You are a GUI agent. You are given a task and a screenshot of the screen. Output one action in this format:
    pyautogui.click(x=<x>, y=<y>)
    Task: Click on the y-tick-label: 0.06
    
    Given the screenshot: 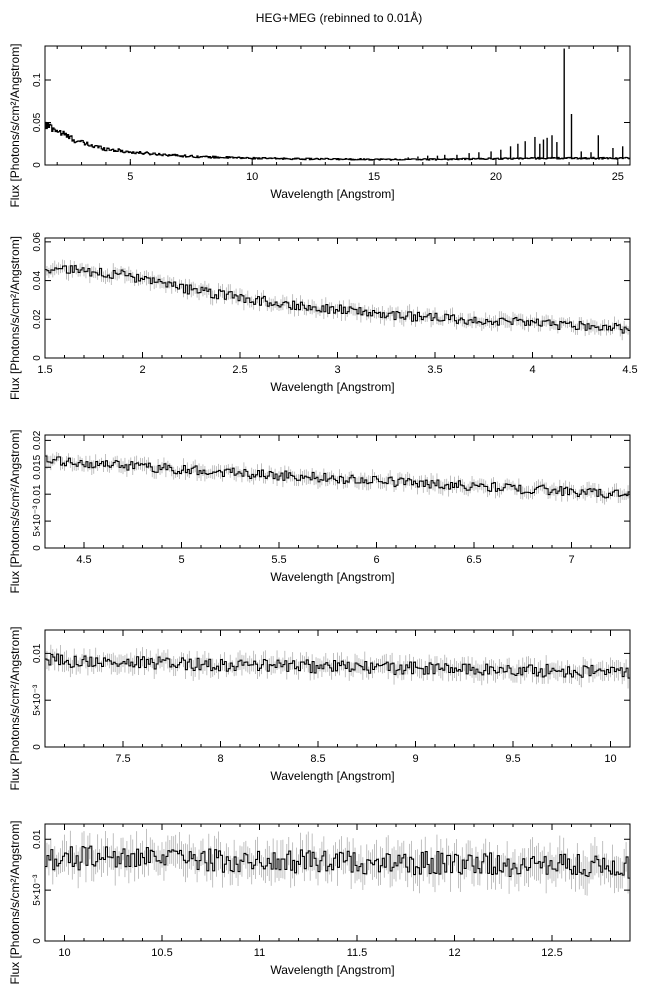 What is the action you would take?
    pyautogui.click(x=37, y=242)
    